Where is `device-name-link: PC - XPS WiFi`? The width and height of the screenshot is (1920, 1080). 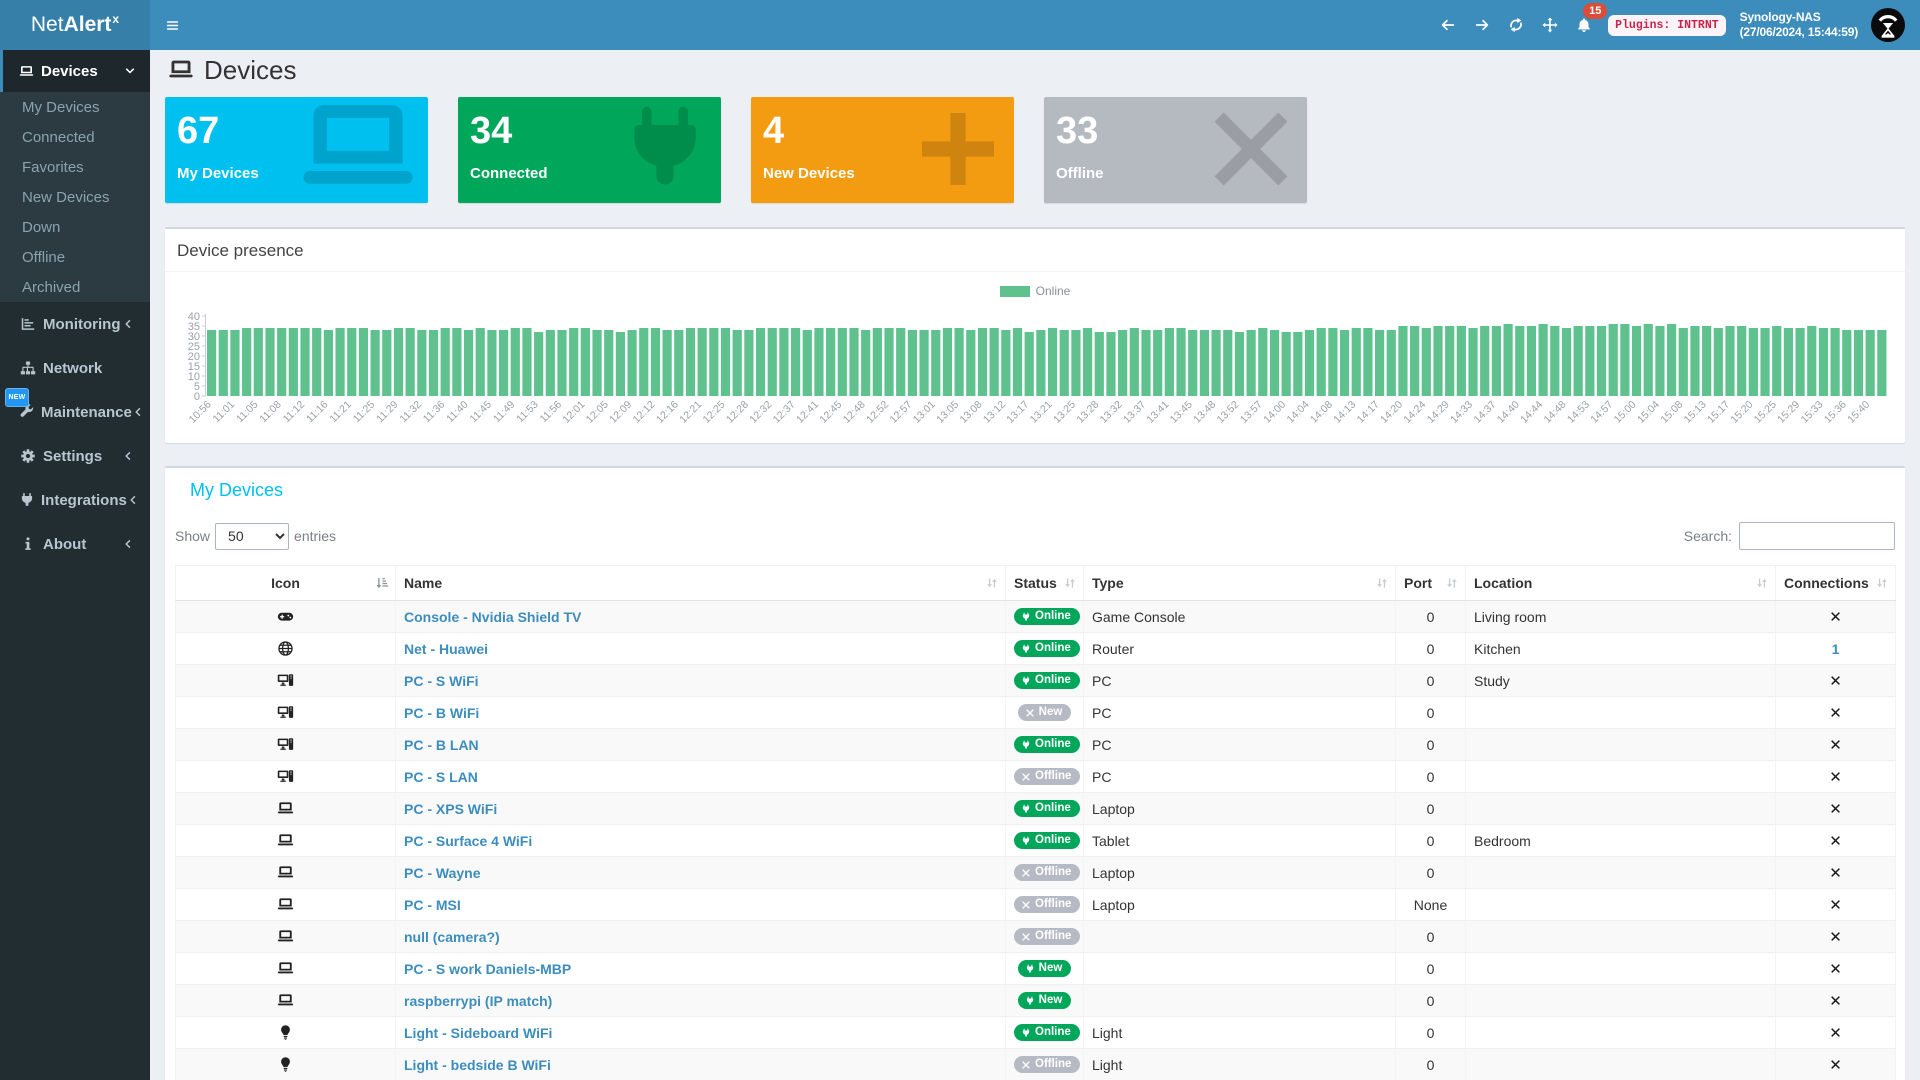
device-name-link: PC - XPS WiFi is located at coordinates (451, 808).